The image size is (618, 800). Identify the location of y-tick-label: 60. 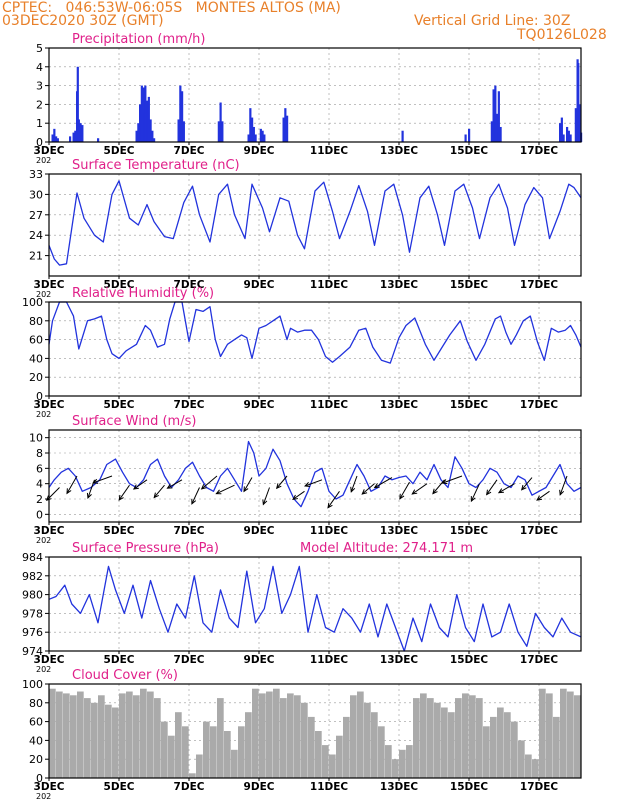
(36, 340).